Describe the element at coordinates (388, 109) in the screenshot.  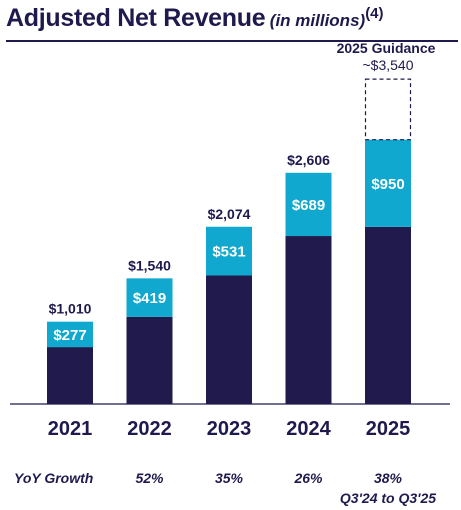
I see `guidance-outline-2025` at that location.